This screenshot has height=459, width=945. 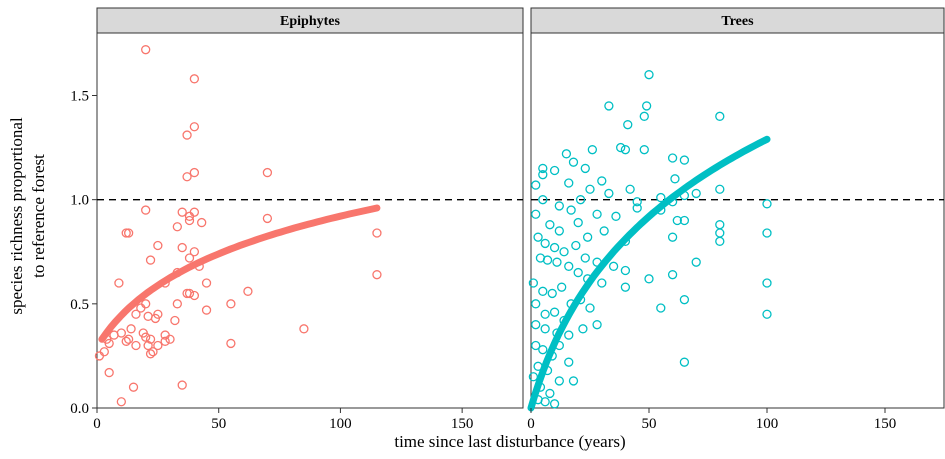 What do you see at coordinates (239, 273) in the screenshot?
I see `fit-curve` at bounding box center [239, 273].